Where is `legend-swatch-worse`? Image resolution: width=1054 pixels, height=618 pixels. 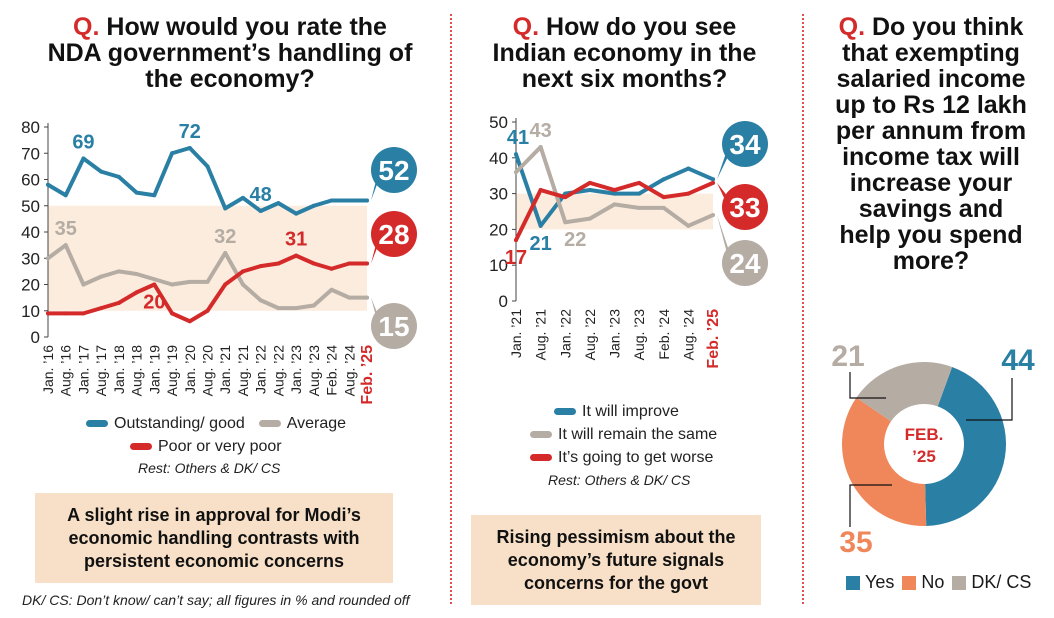
legend-swatch-worse is located at coordinates (541, 457).